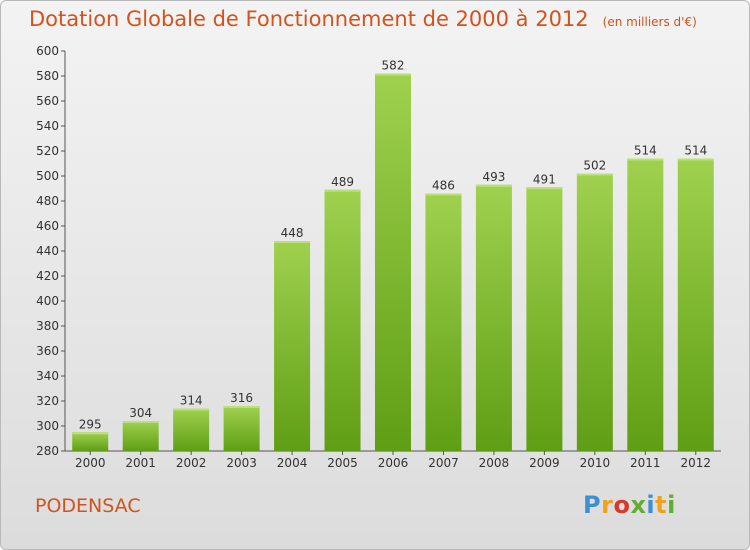  I want to click on y-tick-label: 280, so click(47, 451).